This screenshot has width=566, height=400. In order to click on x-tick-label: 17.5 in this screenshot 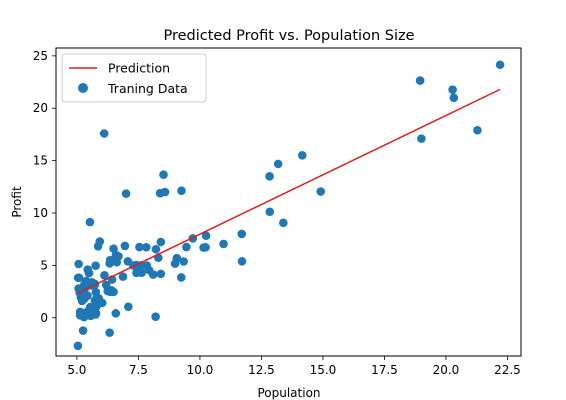, I will do `click(384, 370)`.